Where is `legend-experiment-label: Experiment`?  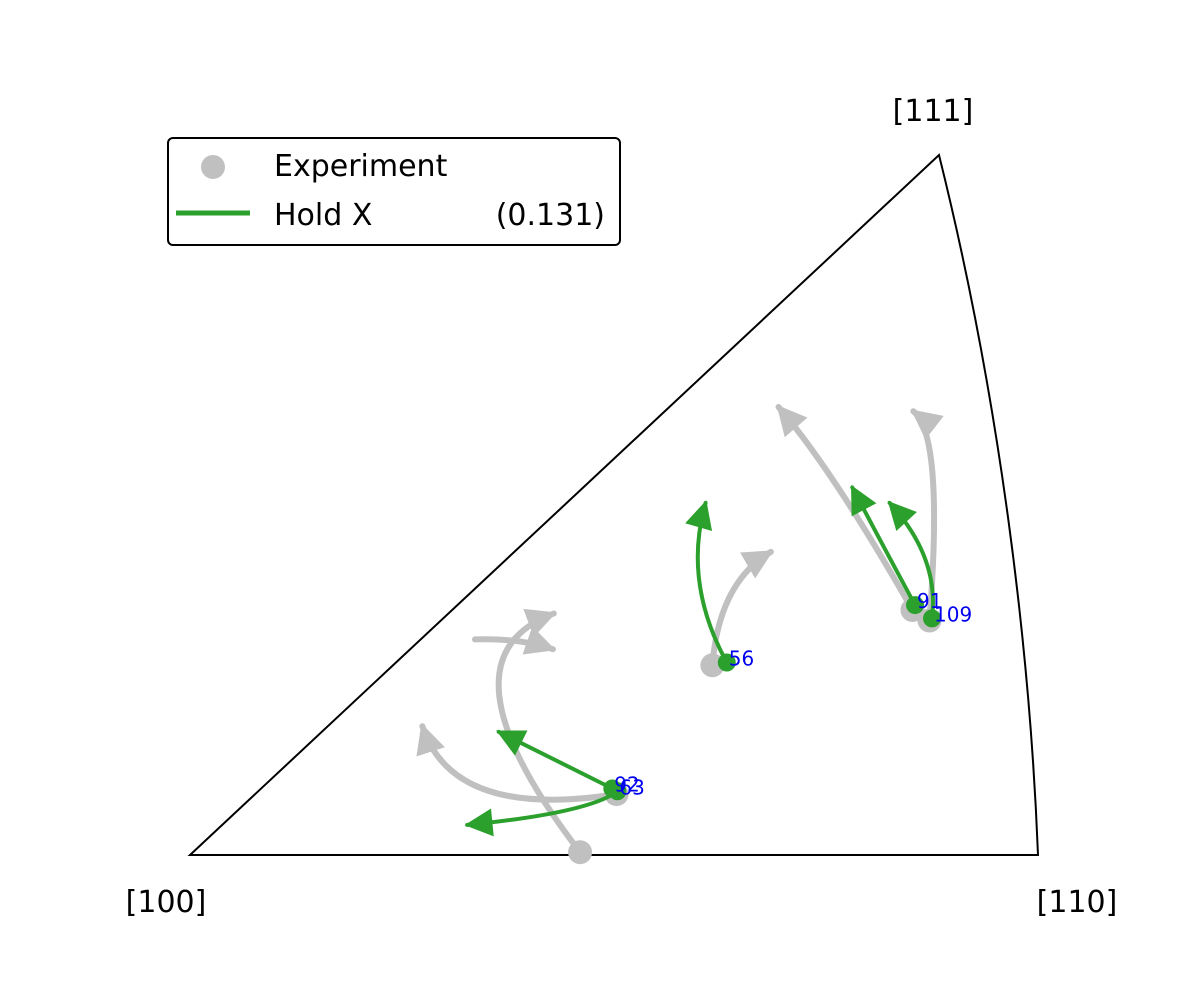
legend-experiment-label: Experiment is located at coordinates (361, 166).